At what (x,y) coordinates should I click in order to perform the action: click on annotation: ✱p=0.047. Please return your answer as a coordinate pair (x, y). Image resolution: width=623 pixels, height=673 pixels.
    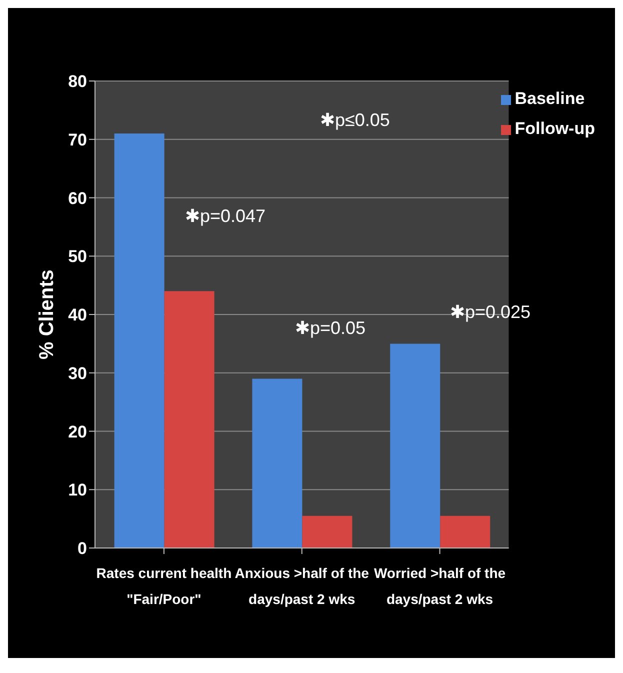
    Looking at the image, I should click on (225, 216).